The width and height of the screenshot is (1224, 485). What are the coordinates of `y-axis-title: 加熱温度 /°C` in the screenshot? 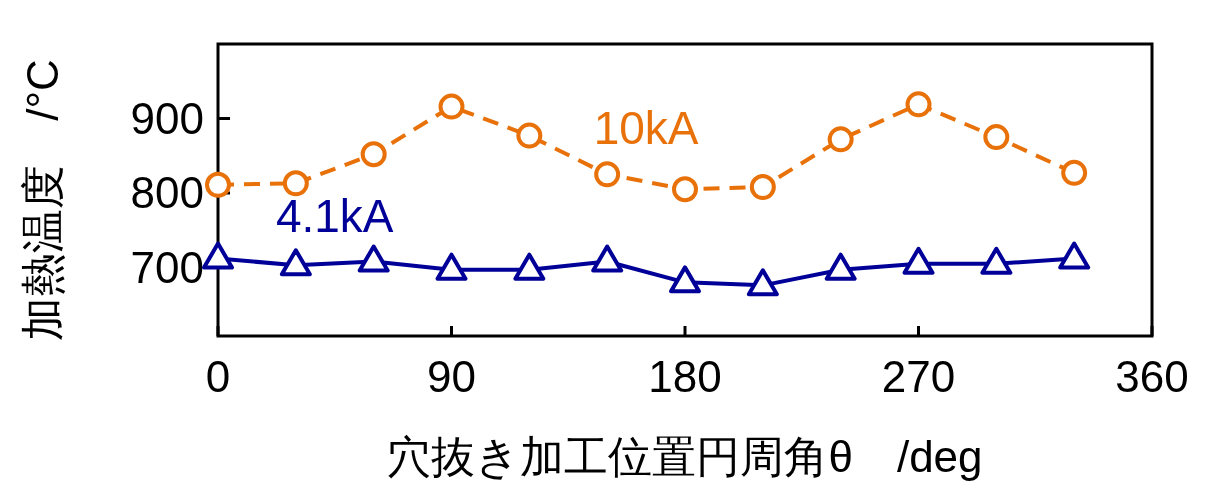 It's located at (42, 200).